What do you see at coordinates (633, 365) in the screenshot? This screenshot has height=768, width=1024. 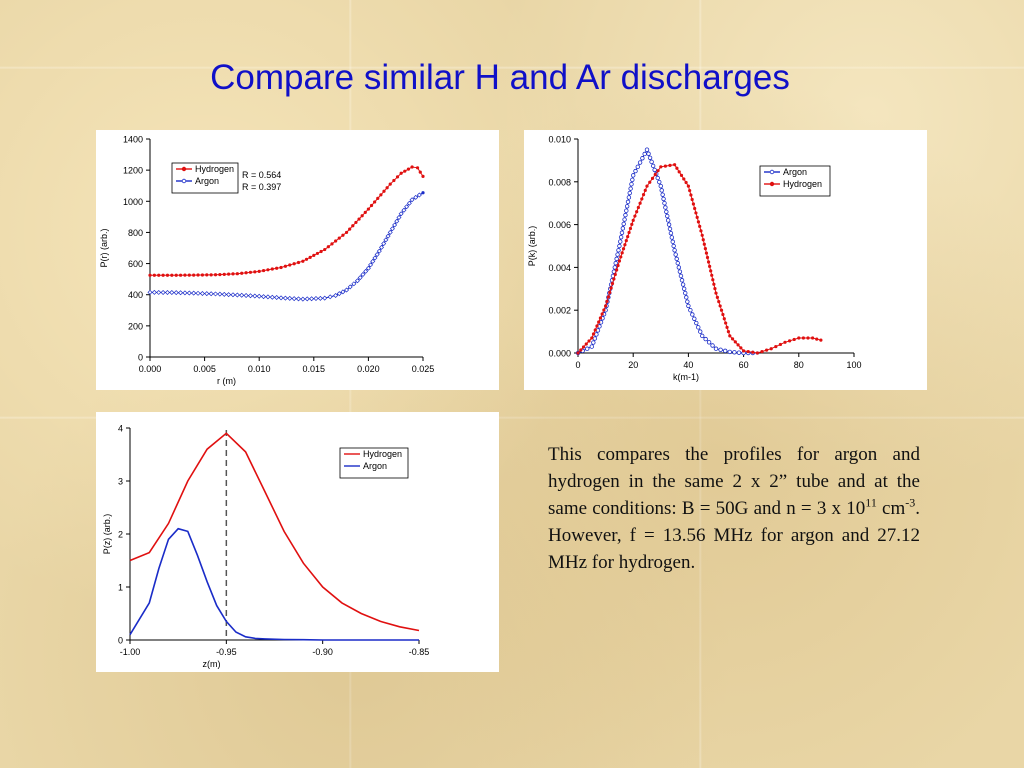 I see `x-tick-label: 20` at bounding box center [633, 365].